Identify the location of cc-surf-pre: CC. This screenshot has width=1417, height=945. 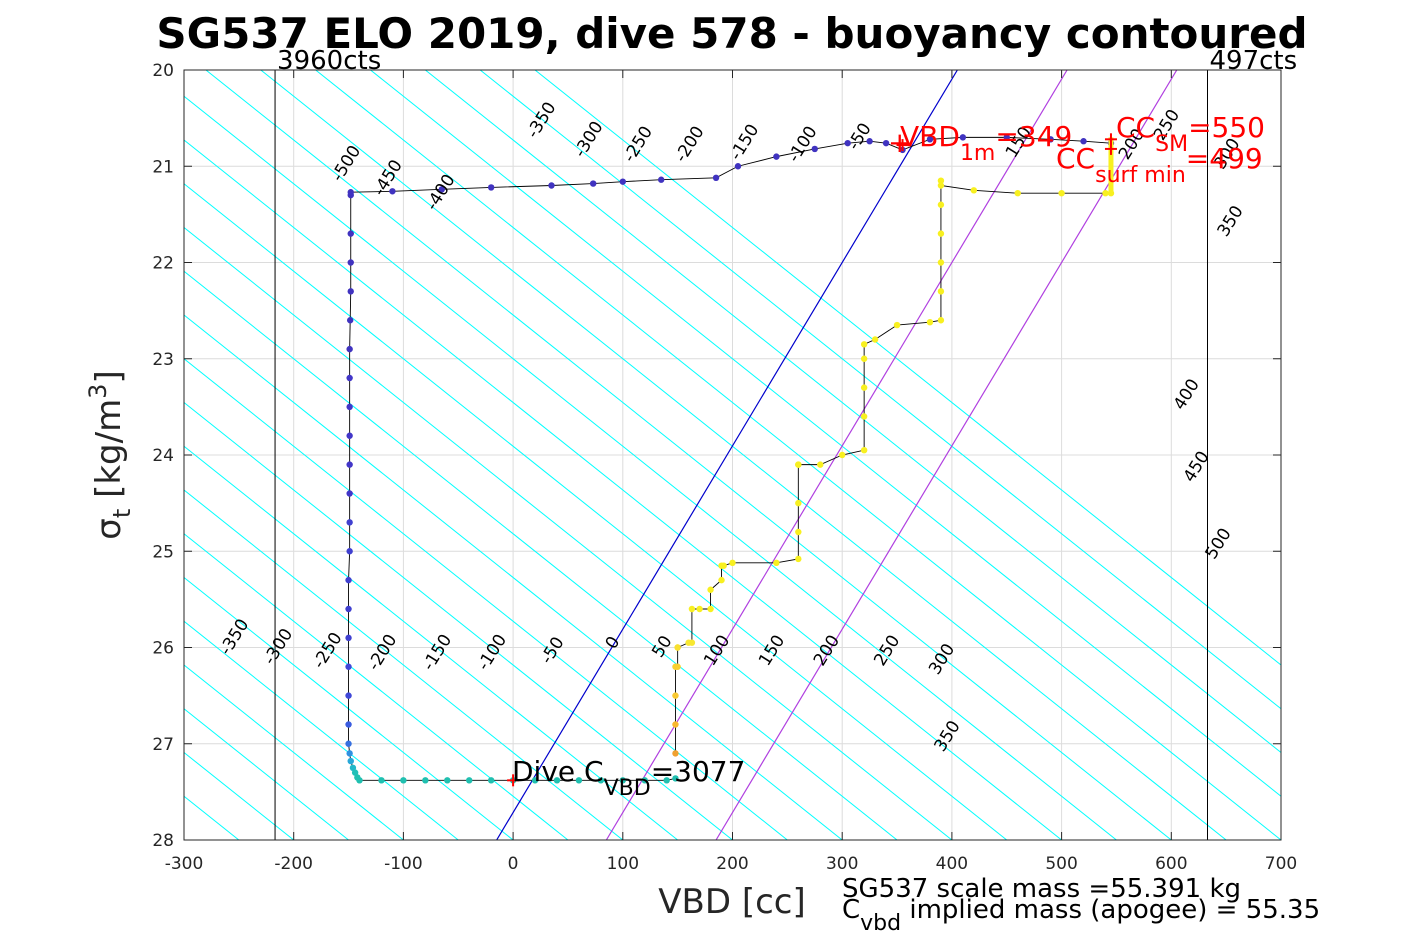
(1075, 158).